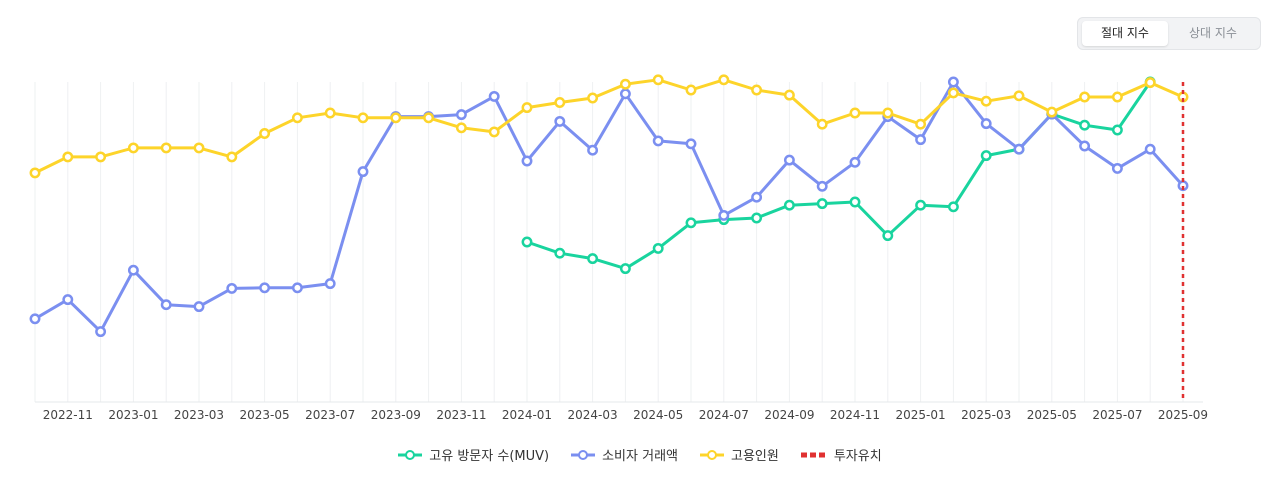  What do you see at coordinates (68, 415) in the screenshot?
I see `x-tick-label: 2022-11` at bounding box center [68, 415].